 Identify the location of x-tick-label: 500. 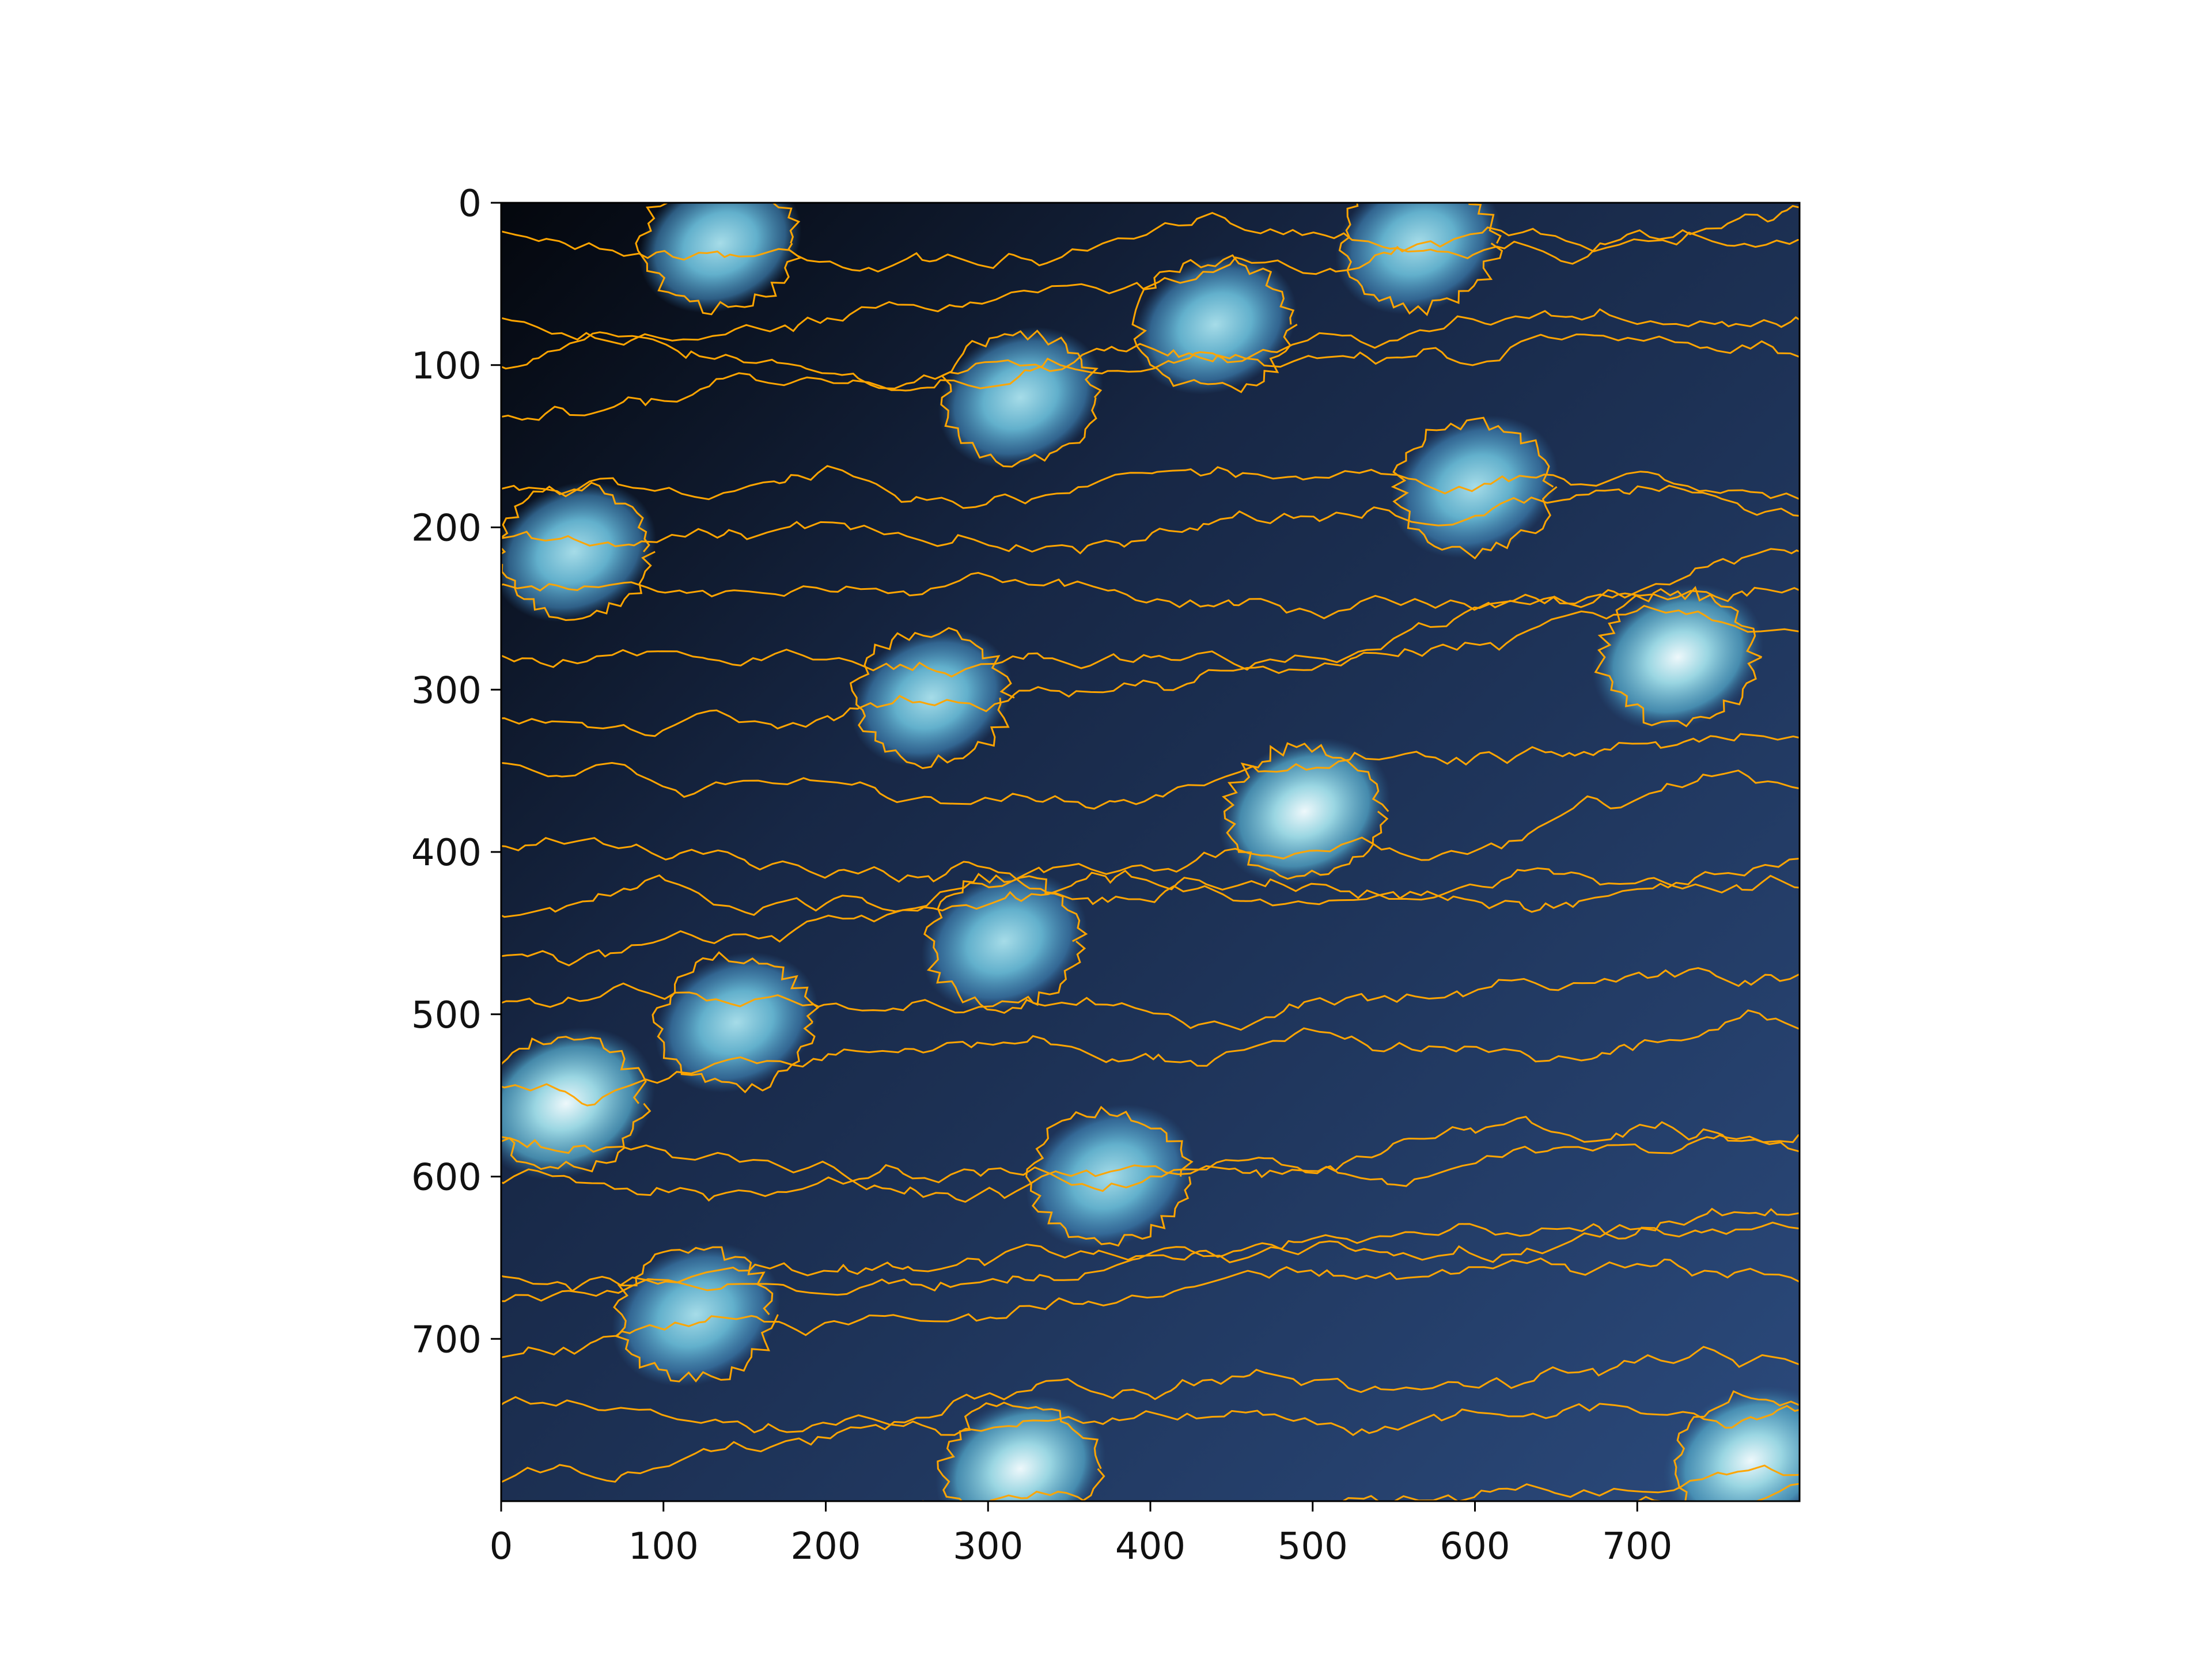
(1313, 1546).